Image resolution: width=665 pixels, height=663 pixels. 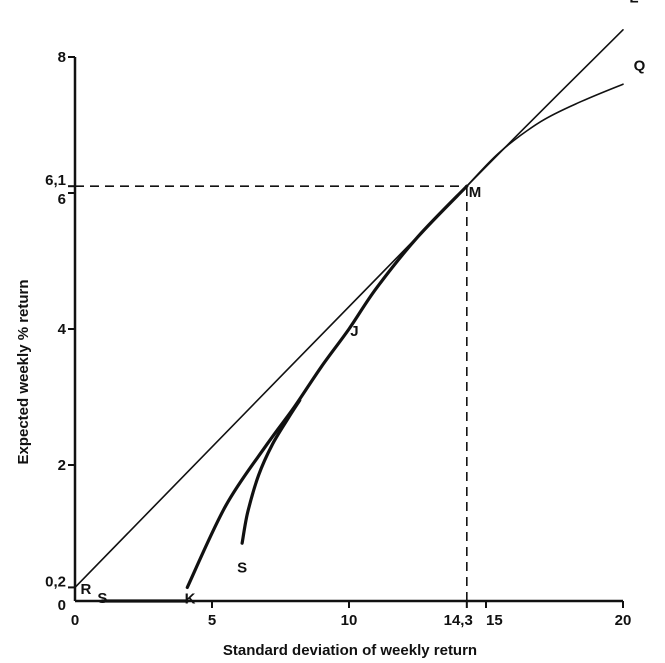 What do you see at coordinates (354, 331) in the screenshot?
I see `point-label: J` at bounding box center [354, 331].